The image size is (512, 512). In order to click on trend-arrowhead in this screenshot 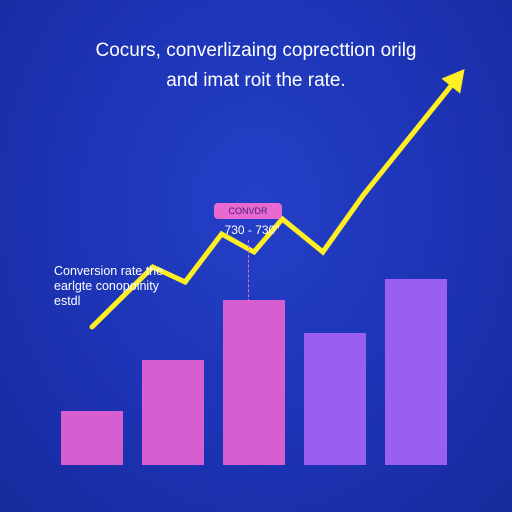, I will do `click(453, 81)`.